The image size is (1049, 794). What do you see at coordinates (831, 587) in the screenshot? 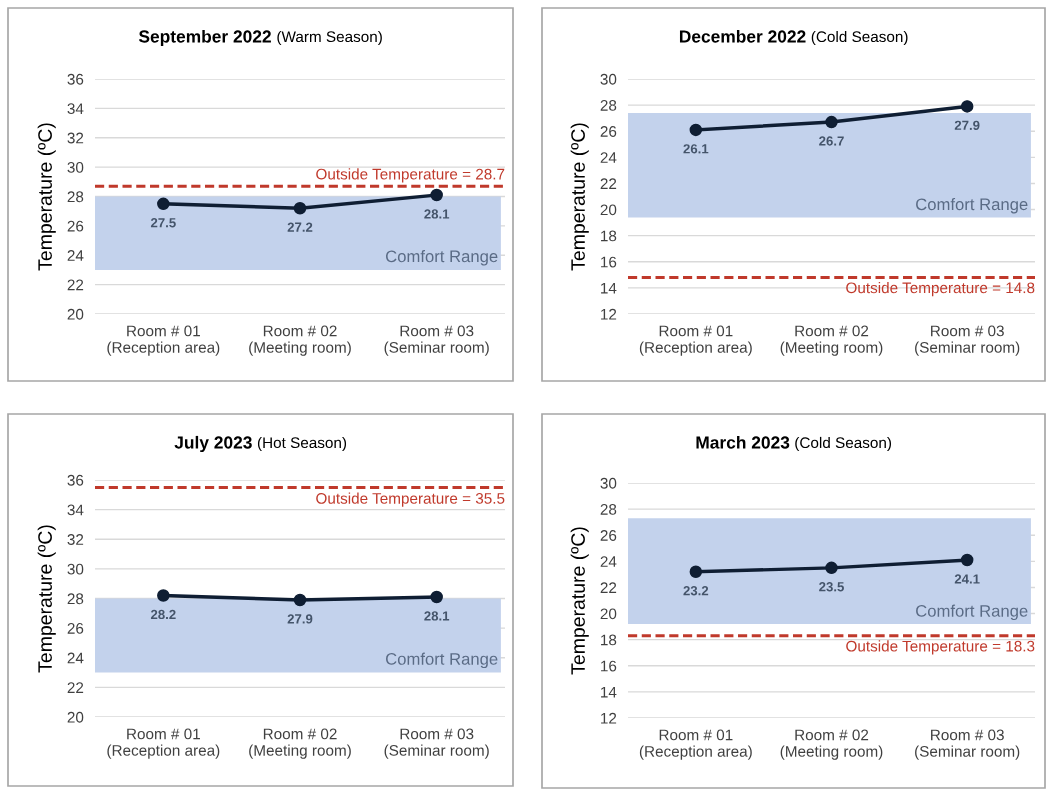
I see `data-label: 23.5` at bounding box center [831, 587].